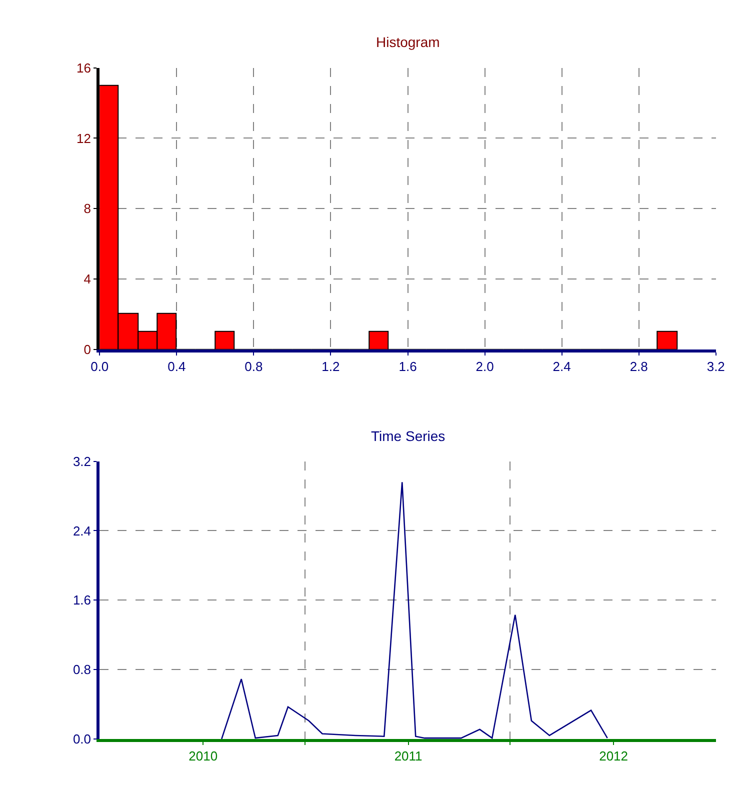 The height and width of the screenshot is (798, 743). What do you see at coordinates (177, 366) in the screenshot?
I see `x-tick-label: 0.4` at bounding box center [177, 366].